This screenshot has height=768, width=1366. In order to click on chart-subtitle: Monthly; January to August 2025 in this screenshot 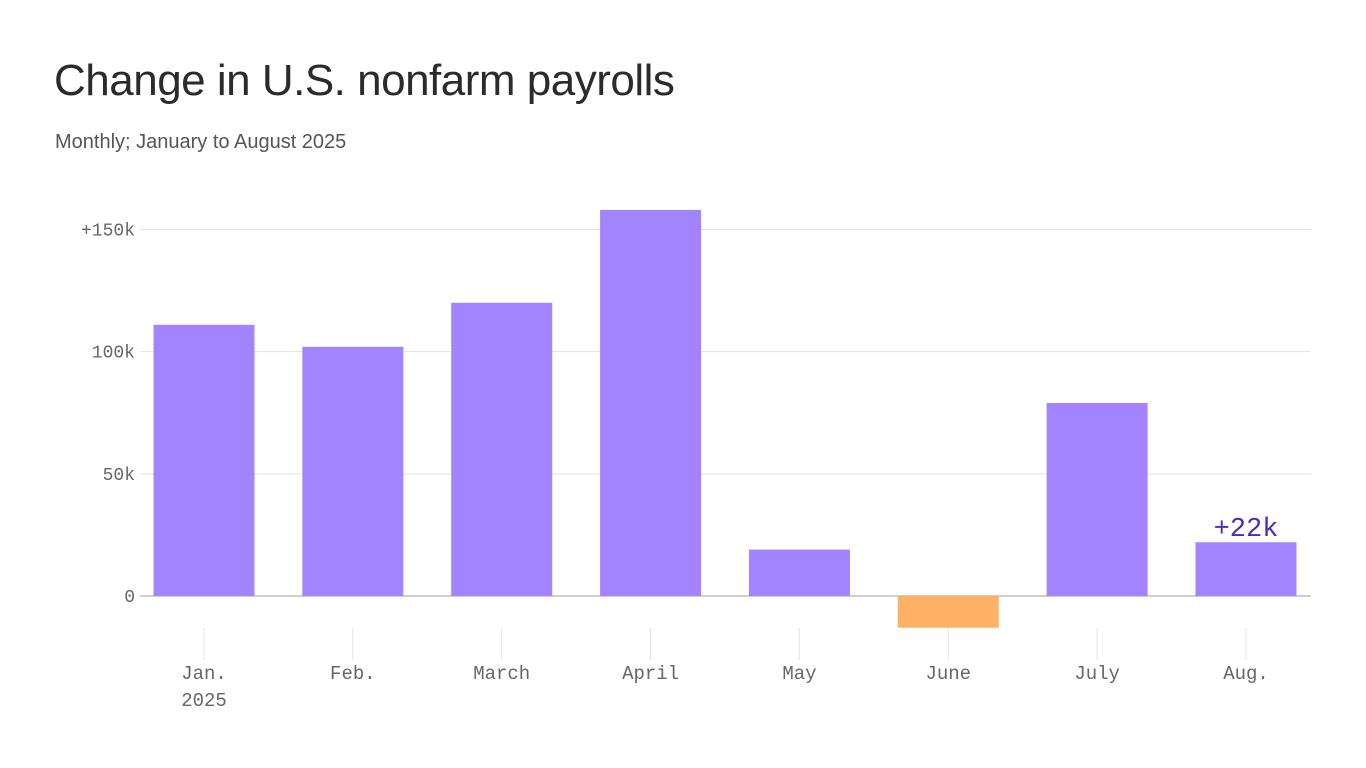, I will do `click(201, 142)`.